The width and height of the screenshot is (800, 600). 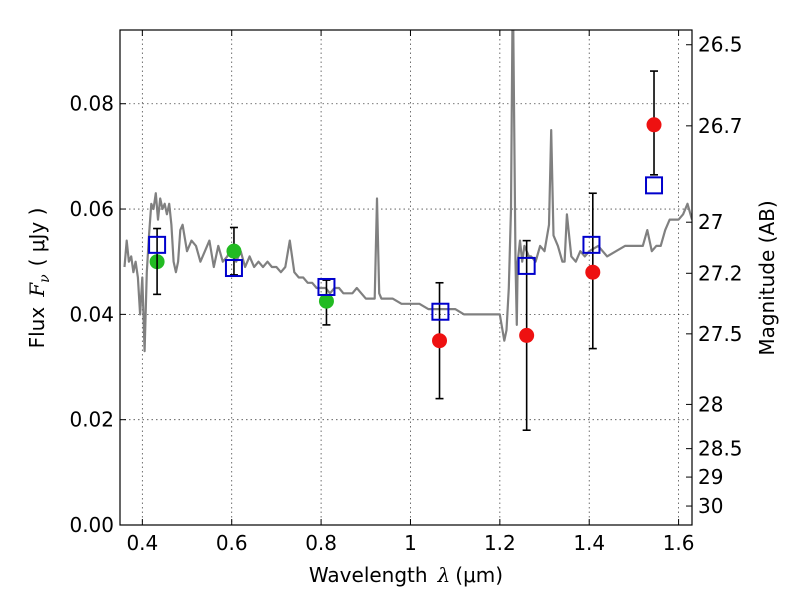 I want to click on x-tick-label: 1.4, so click(x=589, y=543).